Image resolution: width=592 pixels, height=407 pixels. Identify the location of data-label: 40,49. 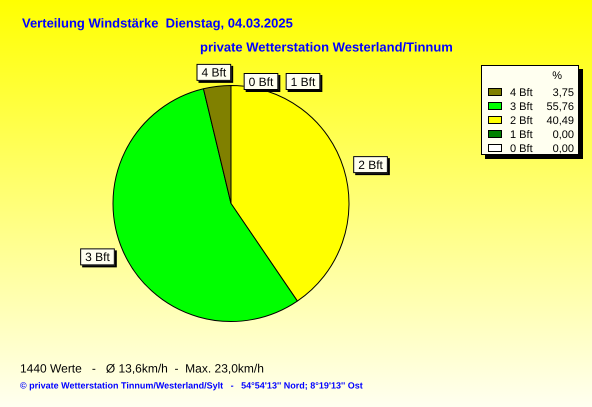
(560, 121).